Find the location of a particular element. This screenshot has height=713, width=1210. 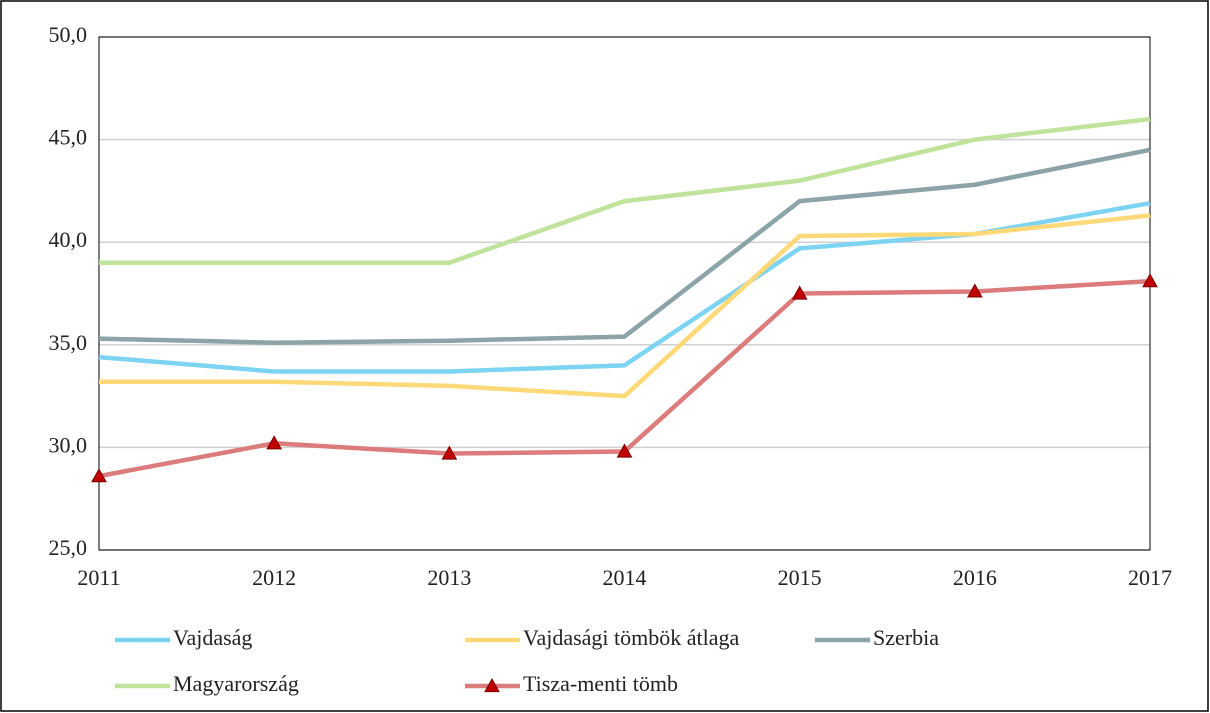

y-tick-label: 35,0 is located at coordinates (68, 342).